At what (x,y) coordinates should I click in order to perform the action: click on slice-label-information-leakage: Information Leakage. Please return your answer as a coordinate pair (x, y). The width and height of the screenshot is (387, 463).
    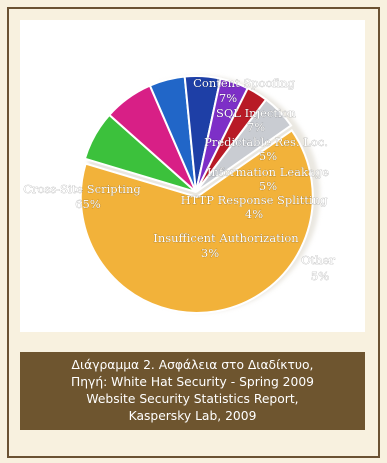
    Looking at the image, I should click on (268, 172).